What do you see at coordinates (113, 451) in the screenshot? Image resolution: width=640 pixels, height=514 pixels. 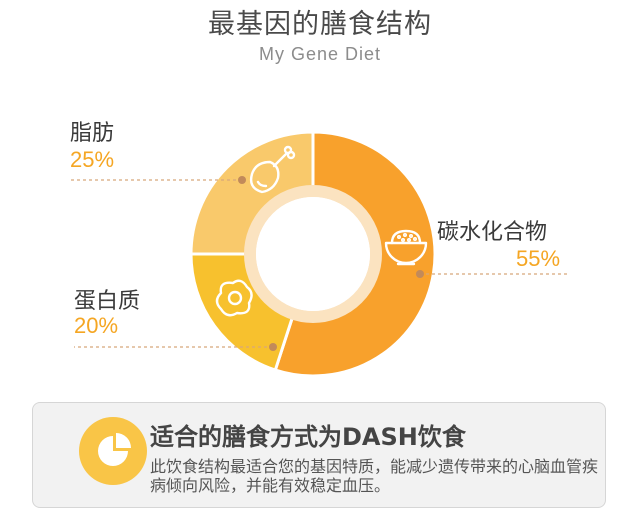 I see `pie-chart-icon` at bounding box center [113, 451].